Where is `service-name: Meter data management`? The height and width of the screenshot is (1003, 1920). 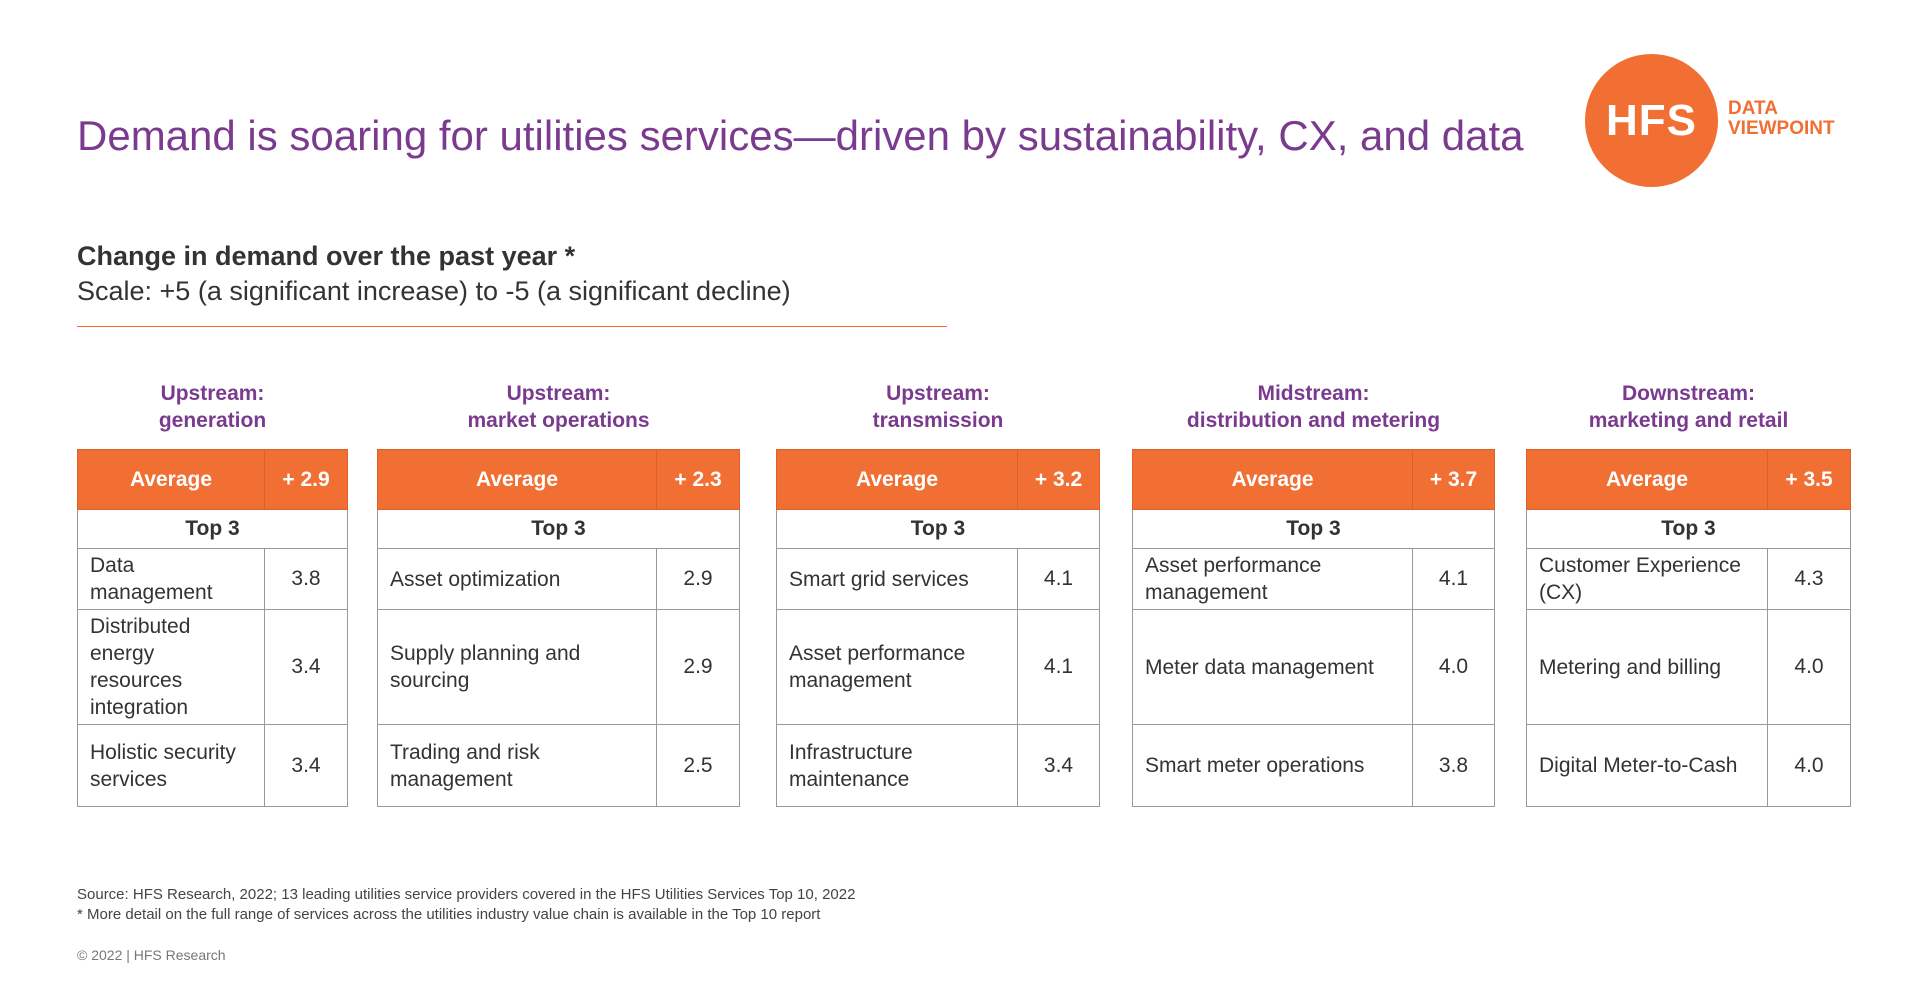
service-name: Meter data management is located at coordinates (1272, 667).